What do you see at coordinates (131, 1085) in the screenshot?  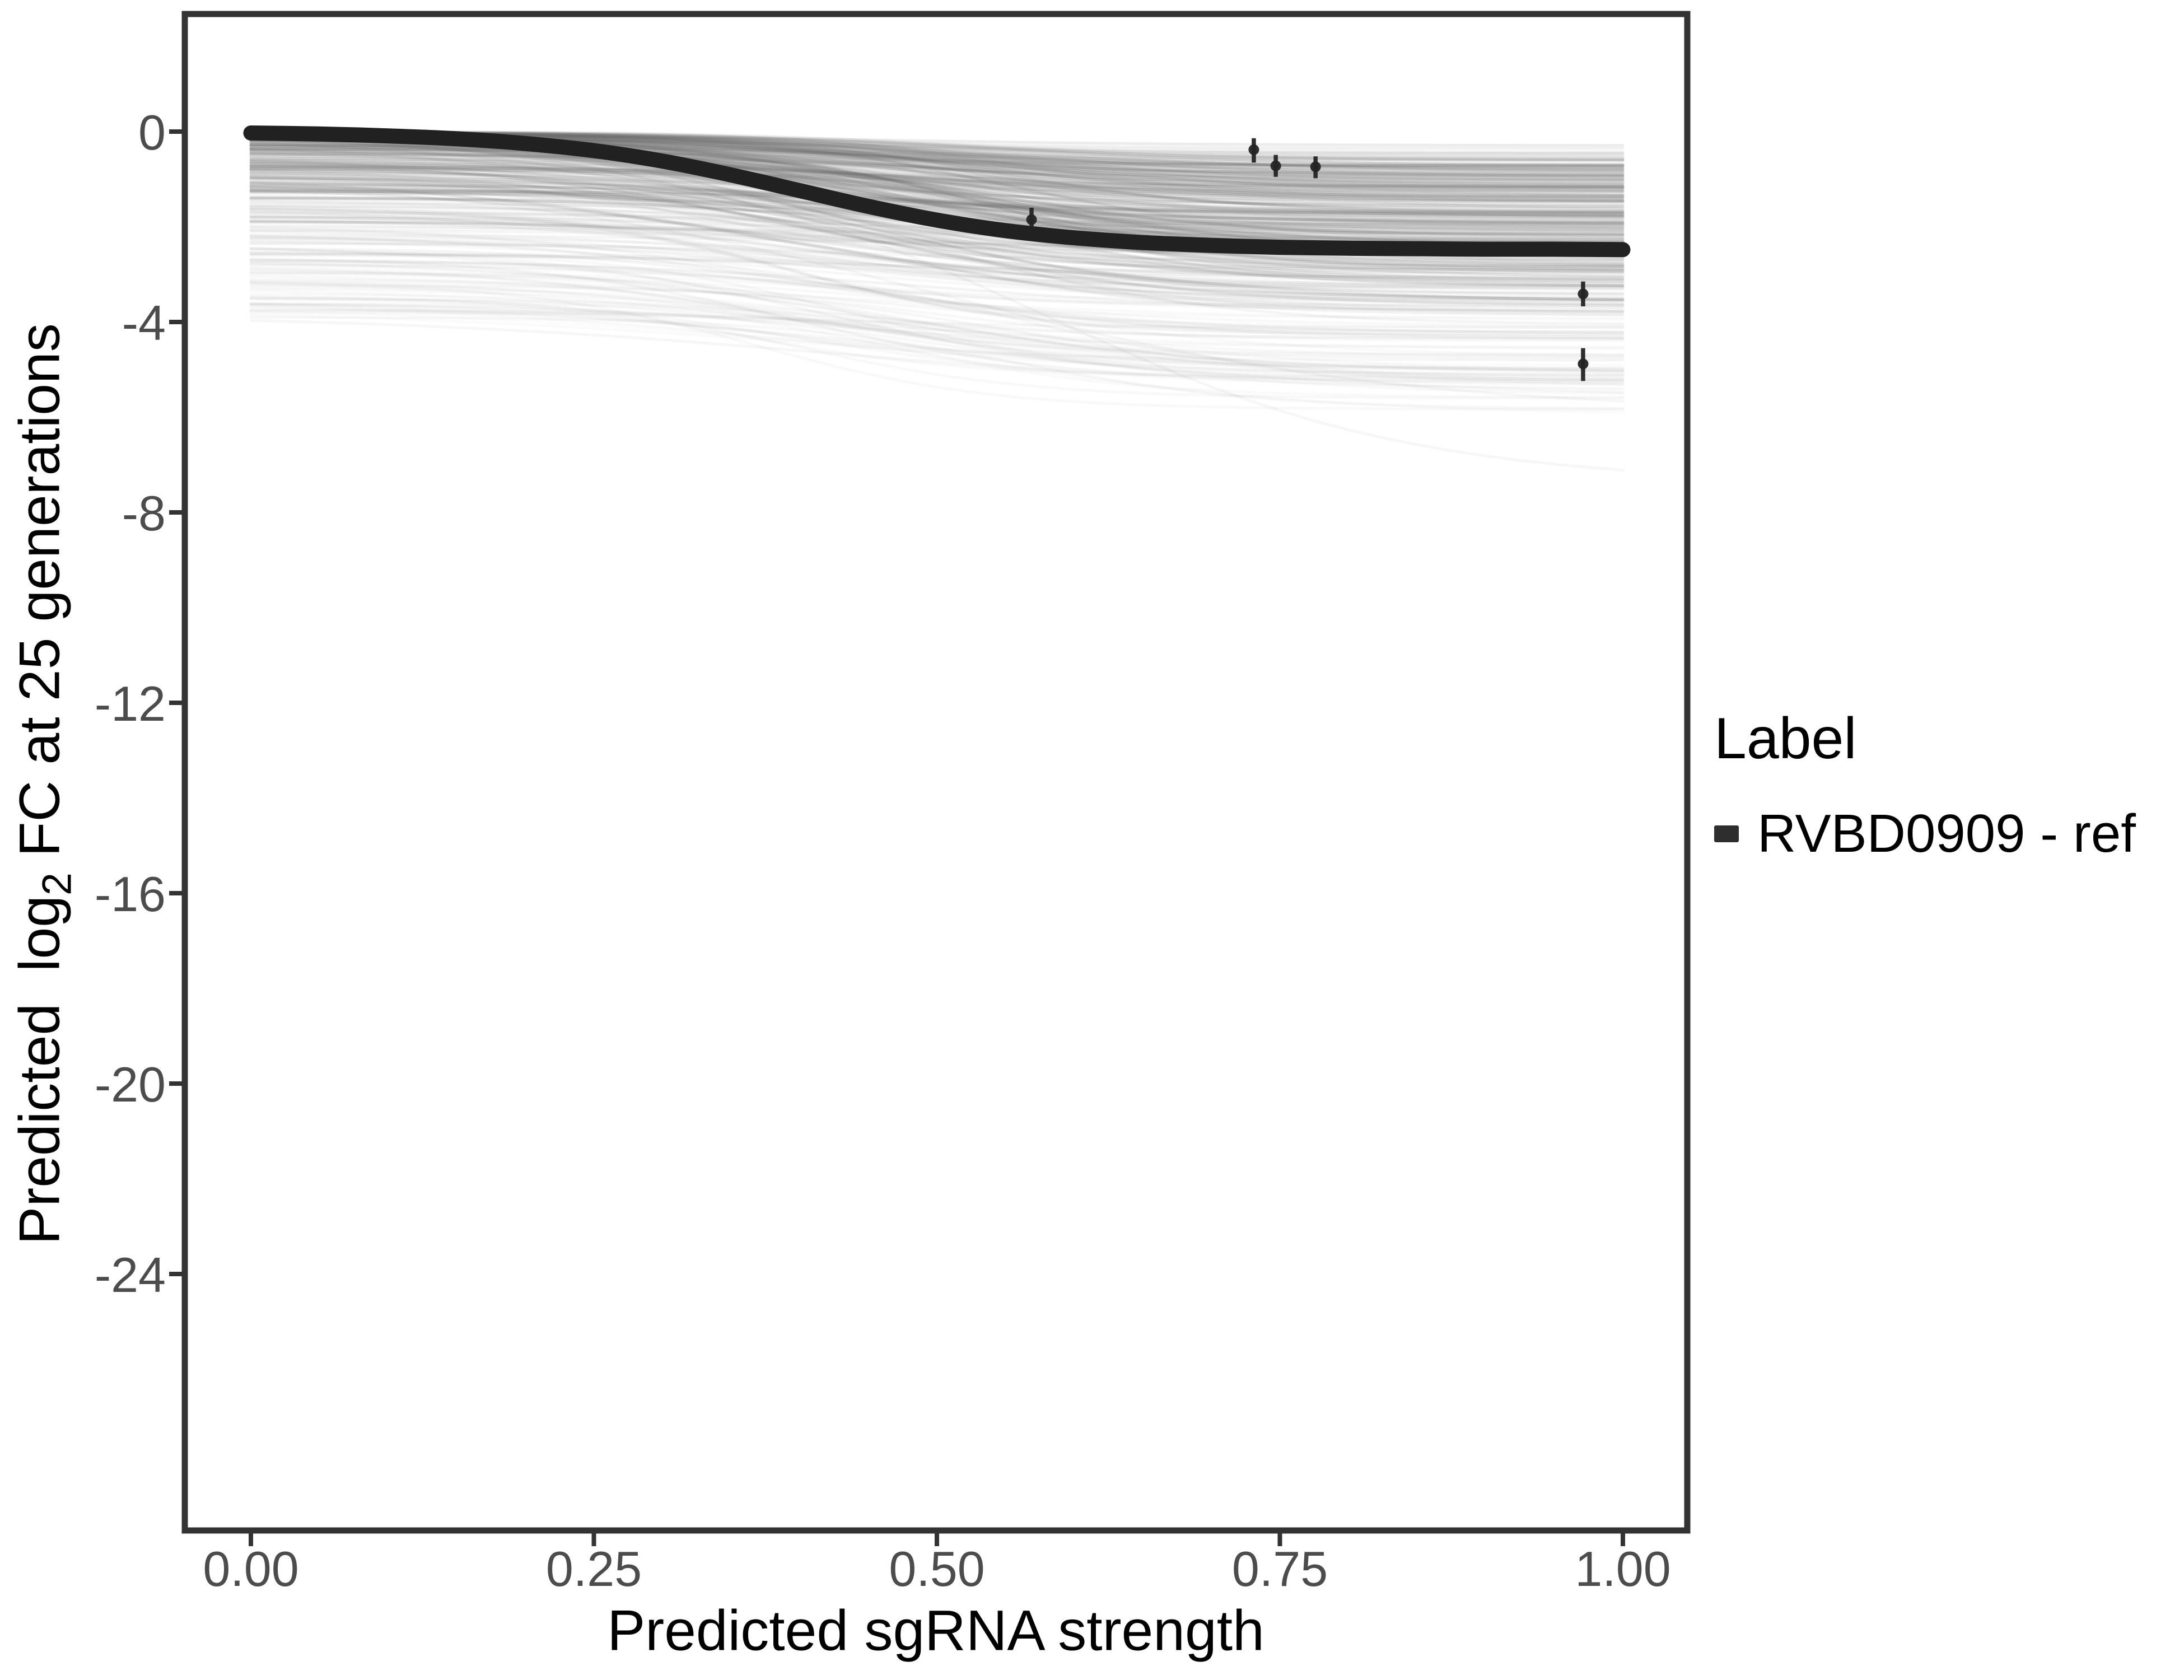 I see `y-tick-label: -20` at bounding box center [131, 1085].